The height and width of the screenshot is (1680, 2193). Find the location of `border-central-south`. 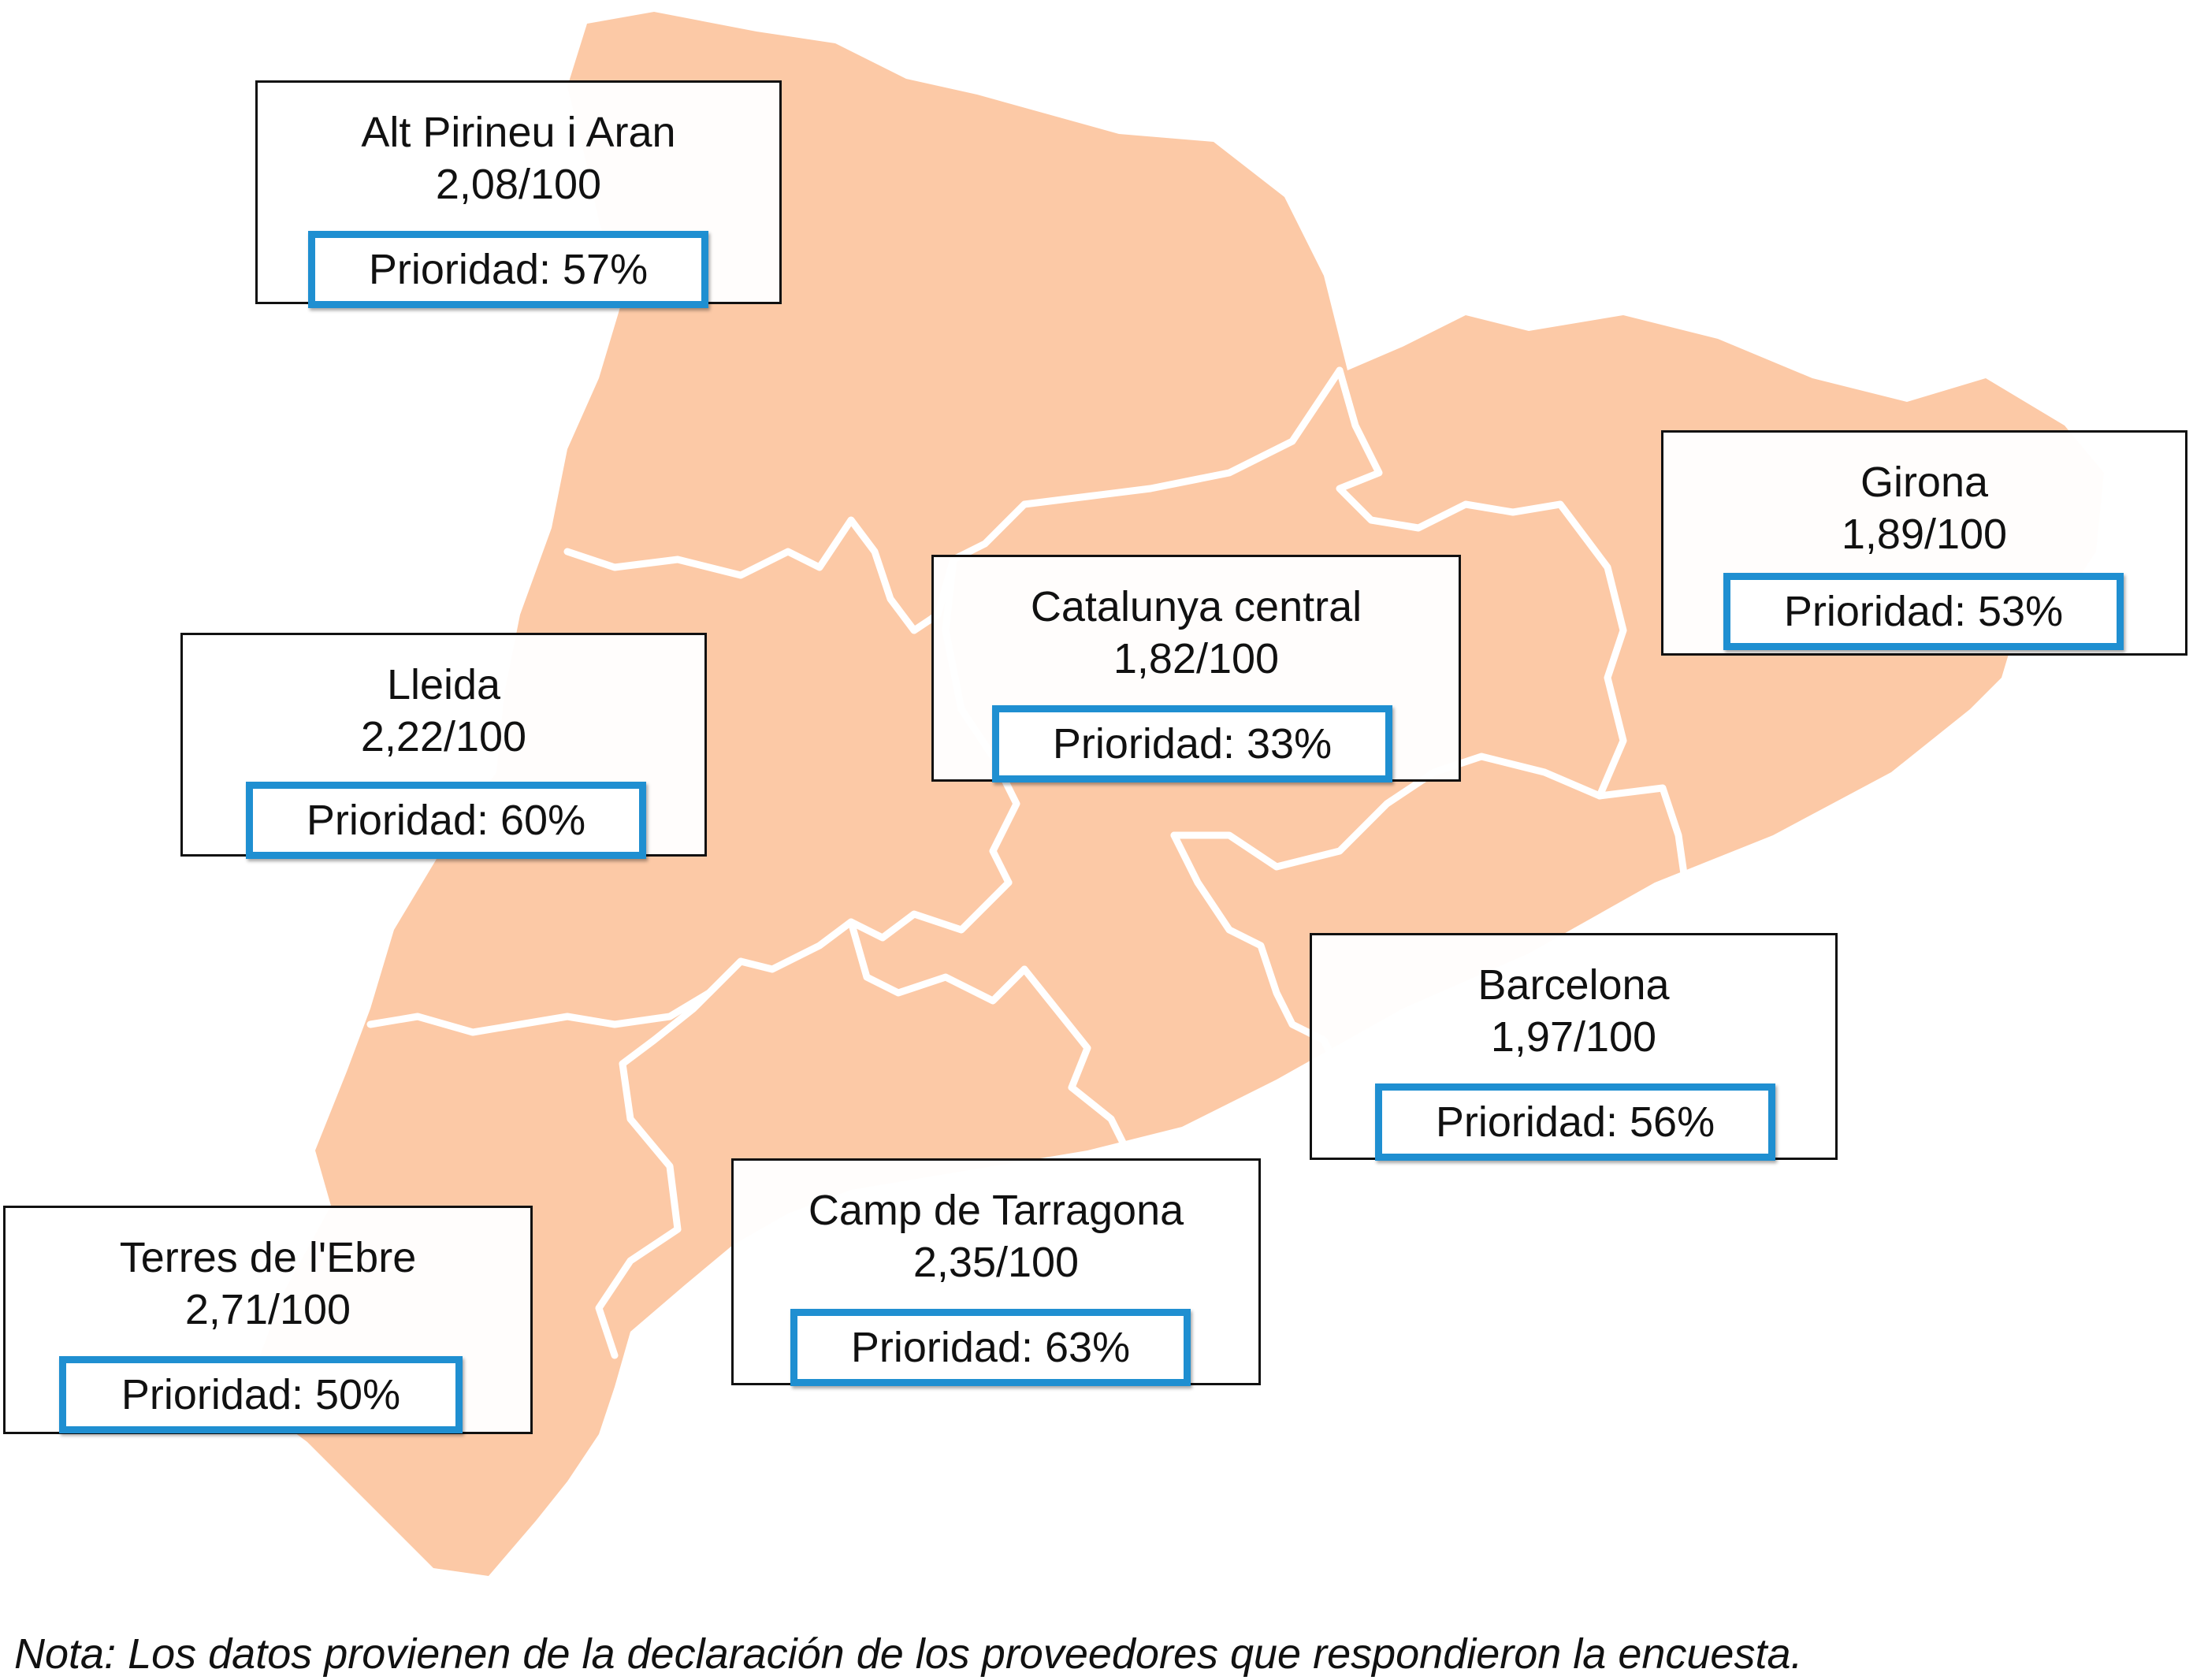

border-central-south is located at coordinates (937, 942).